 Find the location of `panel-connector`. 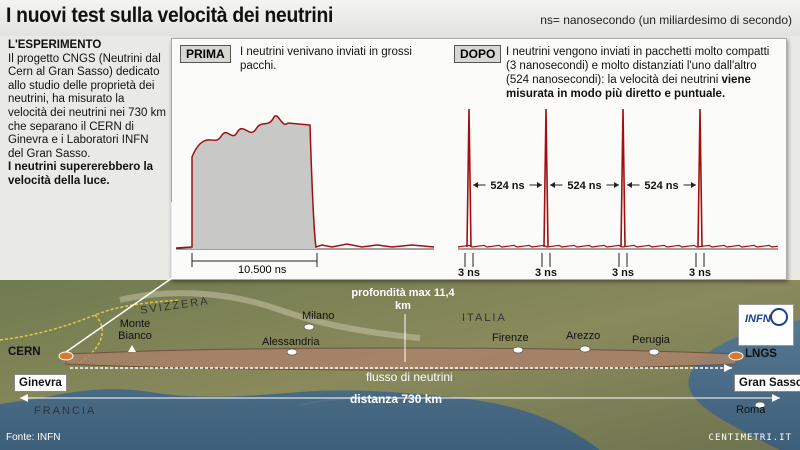

panel-connector is located at coordinates (119, 277).